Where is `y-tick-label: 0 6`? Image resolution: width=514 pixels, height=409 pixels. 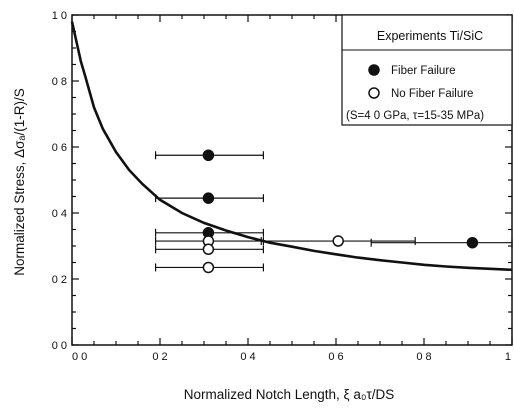 y-tick-label: 0 6 is located at coordinates (59, 148).